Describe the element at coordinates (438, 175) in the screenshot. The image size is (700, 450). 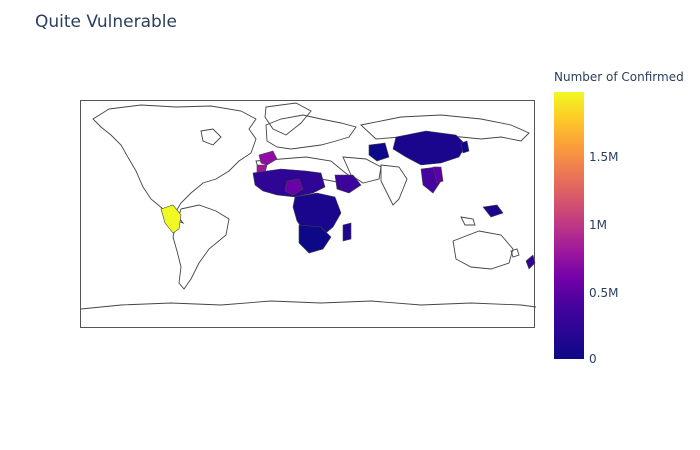
I see `region-vietnam` at that location.